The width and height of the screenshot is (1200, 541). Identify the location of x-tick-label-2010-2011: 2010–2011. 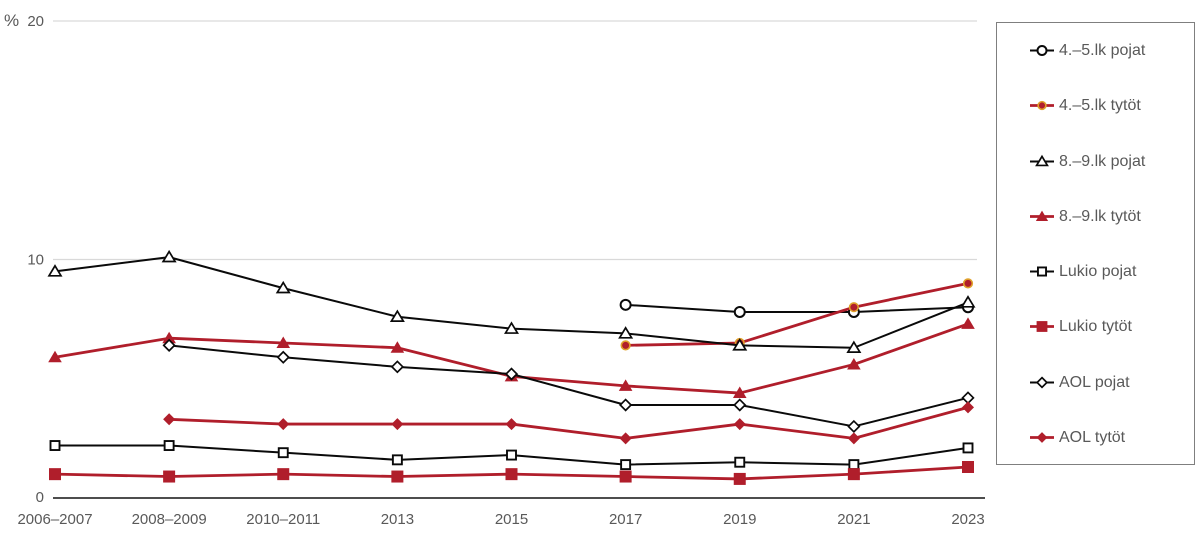
(283, 519).